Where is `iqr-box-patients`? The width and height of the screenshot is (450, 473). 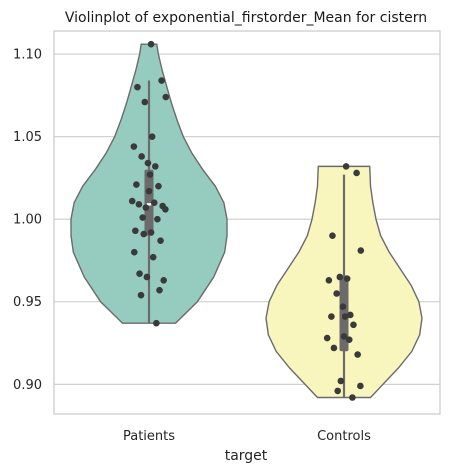
iqr-box-patients is located at coordinates (149, 202).